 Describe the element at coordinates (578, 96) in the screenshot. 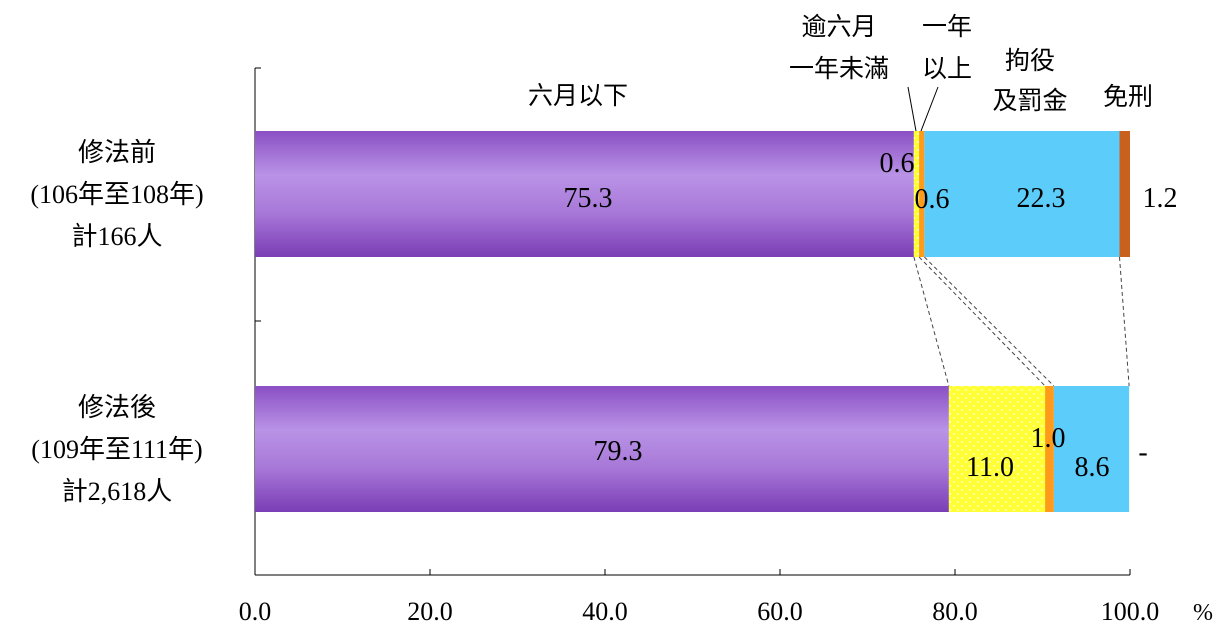

I see `series-header-六月以下: 六月以下` at that location.